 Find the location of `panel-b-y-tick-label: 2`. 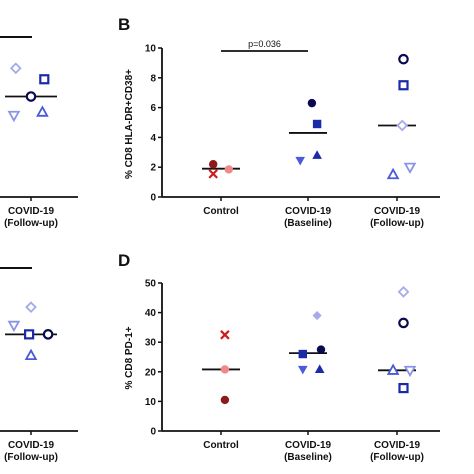

panel-b-y-tick-label: 2 is located at coordinates (153, 168).